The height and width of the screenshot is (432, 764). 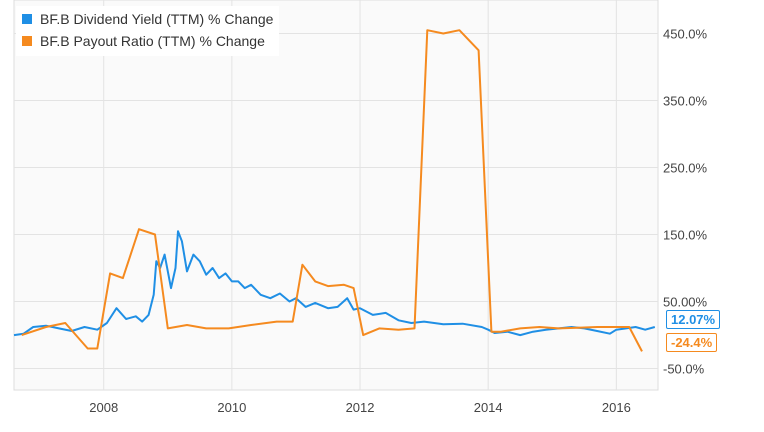 I want to click on x-tick-label: 2008, so click(x=103, y=407).